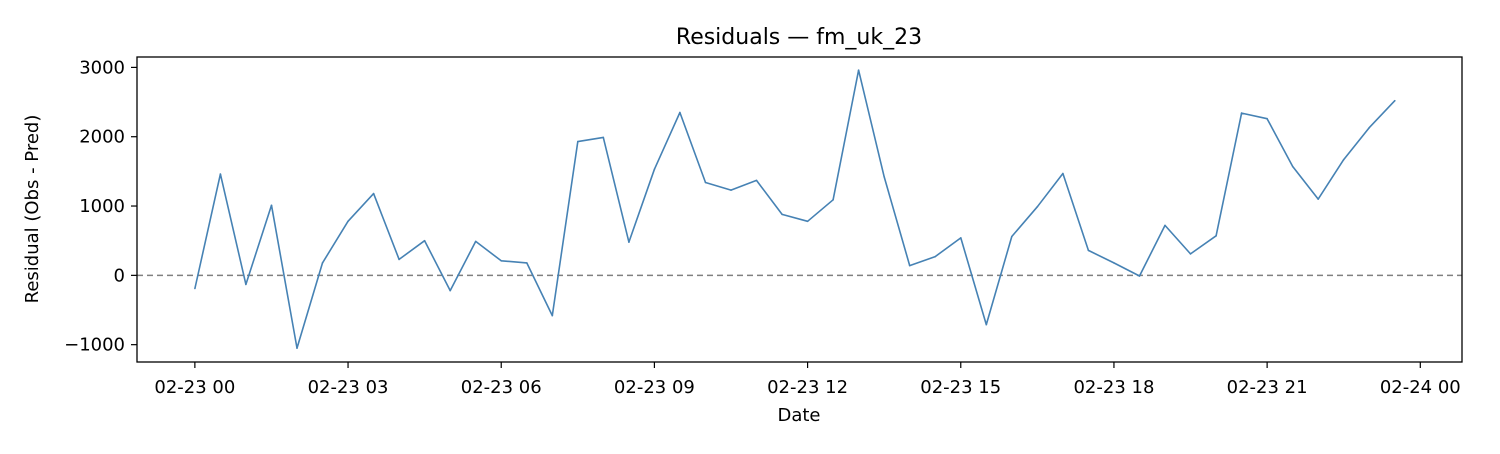  I want to click on x-axis-label: Date, so click(798, 415).